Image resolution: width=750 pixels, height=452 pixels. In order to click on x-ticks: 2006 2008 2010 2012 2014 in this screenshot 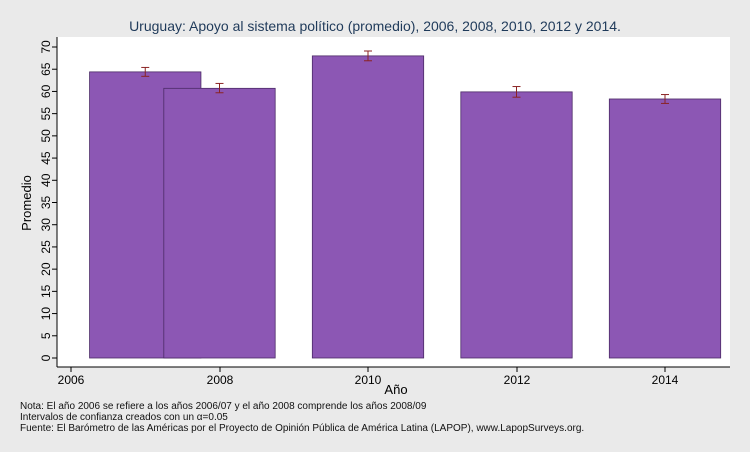, I will do `click(368, 377)`.